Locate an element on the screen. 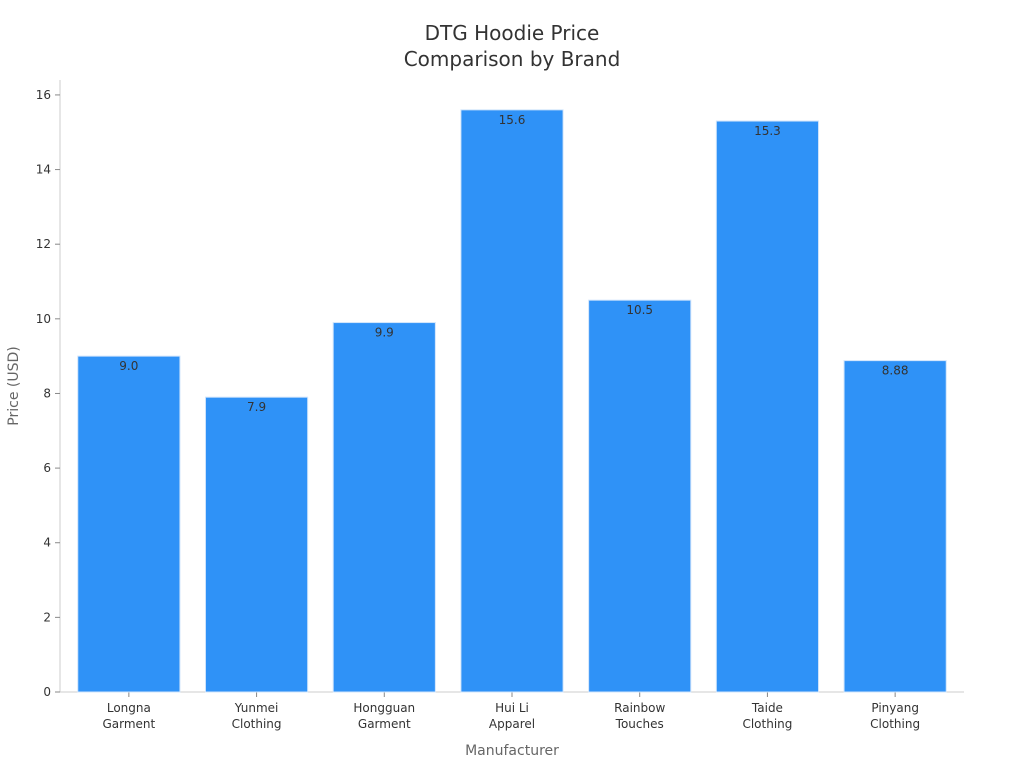 The height and width of the screenshot is (768, 1024). y-tick-label: 6 is located at coordinates (47, 468).